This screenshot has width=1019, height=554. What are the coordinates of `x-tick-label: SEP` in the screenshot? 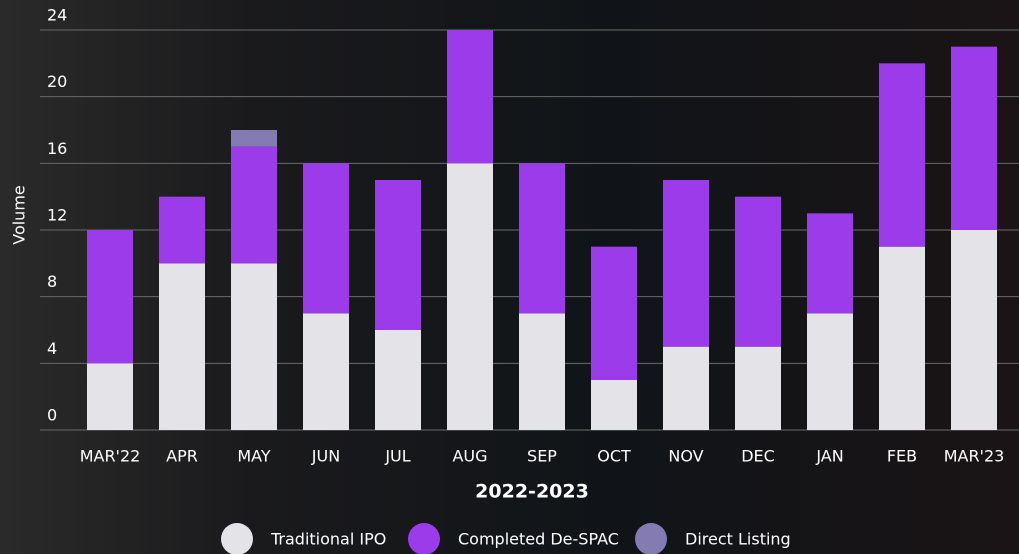 It's located at (542, 456).